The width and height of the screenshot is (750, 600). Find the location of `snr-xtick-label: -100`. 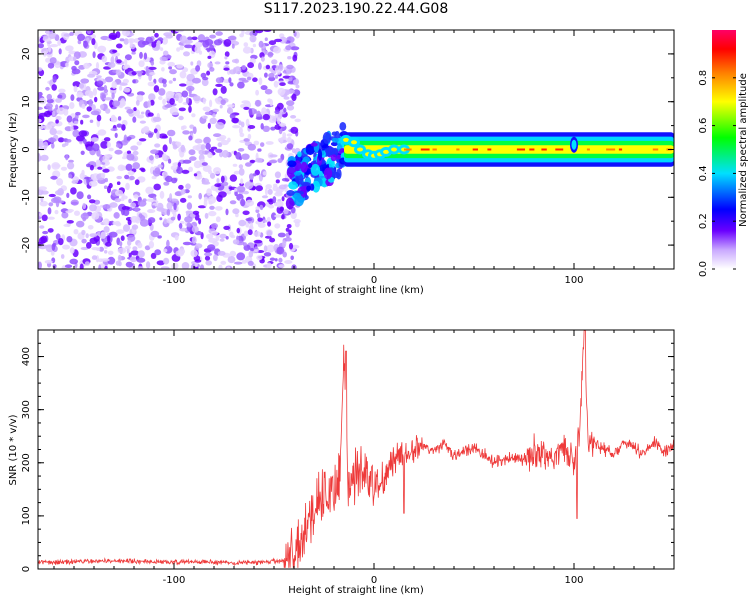

snr-xtick-label: -100 is located at coordinates (174, 580).